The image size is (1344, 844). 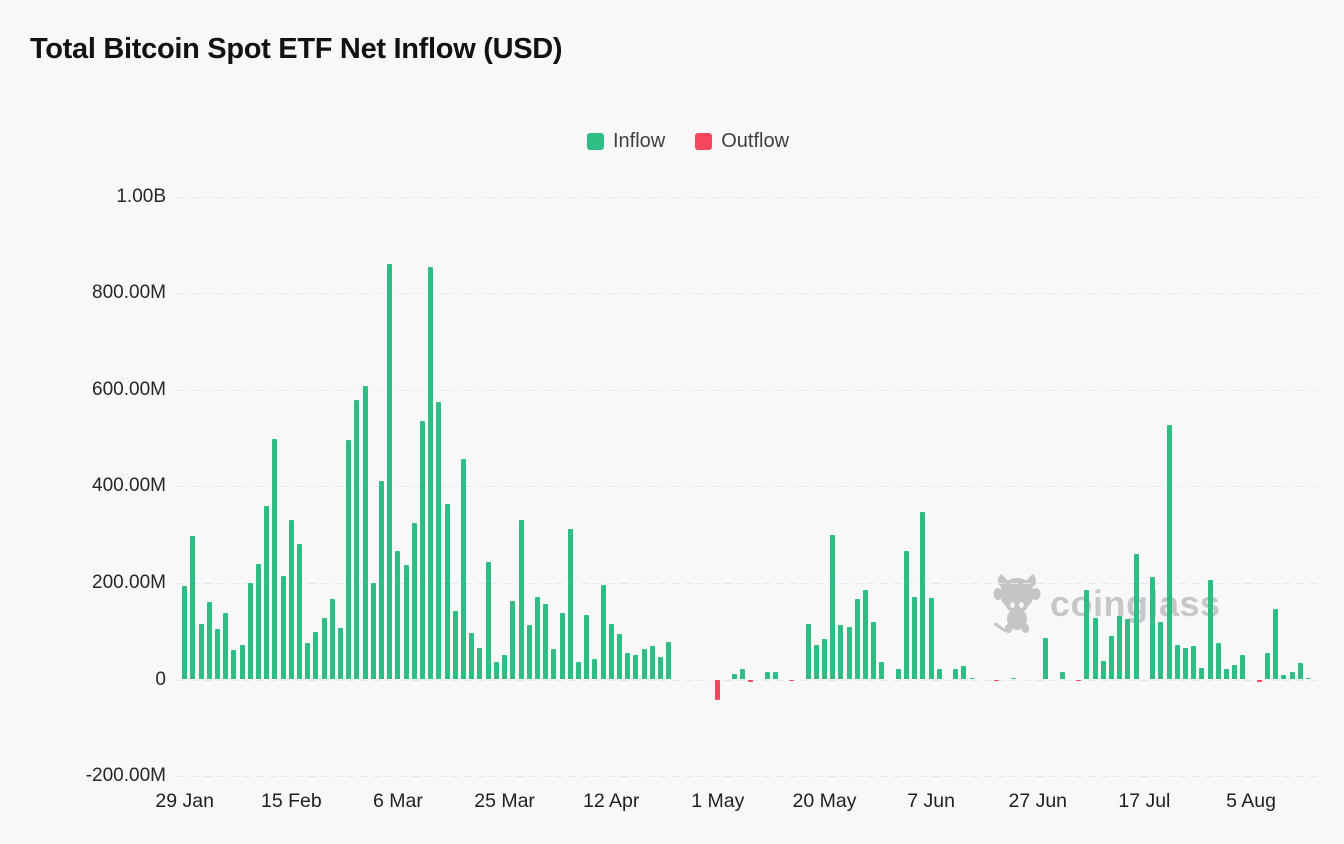 What do you see at coordinates (625, 141) in the screenshot?
I see `legend-item-inflow: Inflow` at bounding box center [625, 141].